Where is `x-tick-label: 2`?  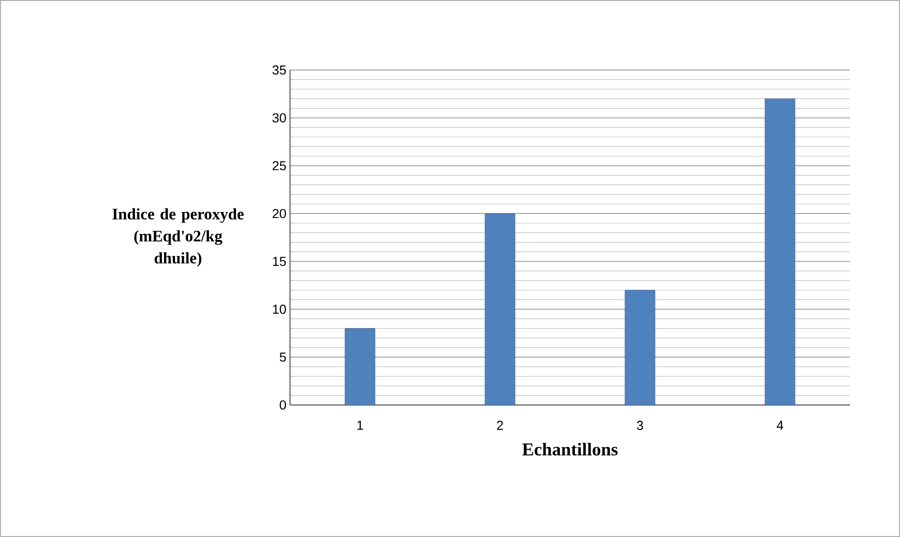 x-tick-label: 2 is located at coordinates (500, 425).